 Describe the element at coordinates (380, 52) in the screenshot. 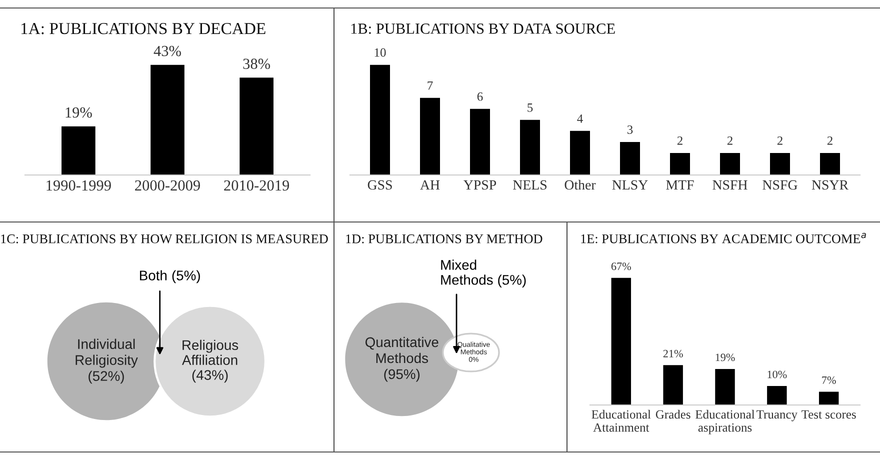

I see `data-label: 10` at that location.